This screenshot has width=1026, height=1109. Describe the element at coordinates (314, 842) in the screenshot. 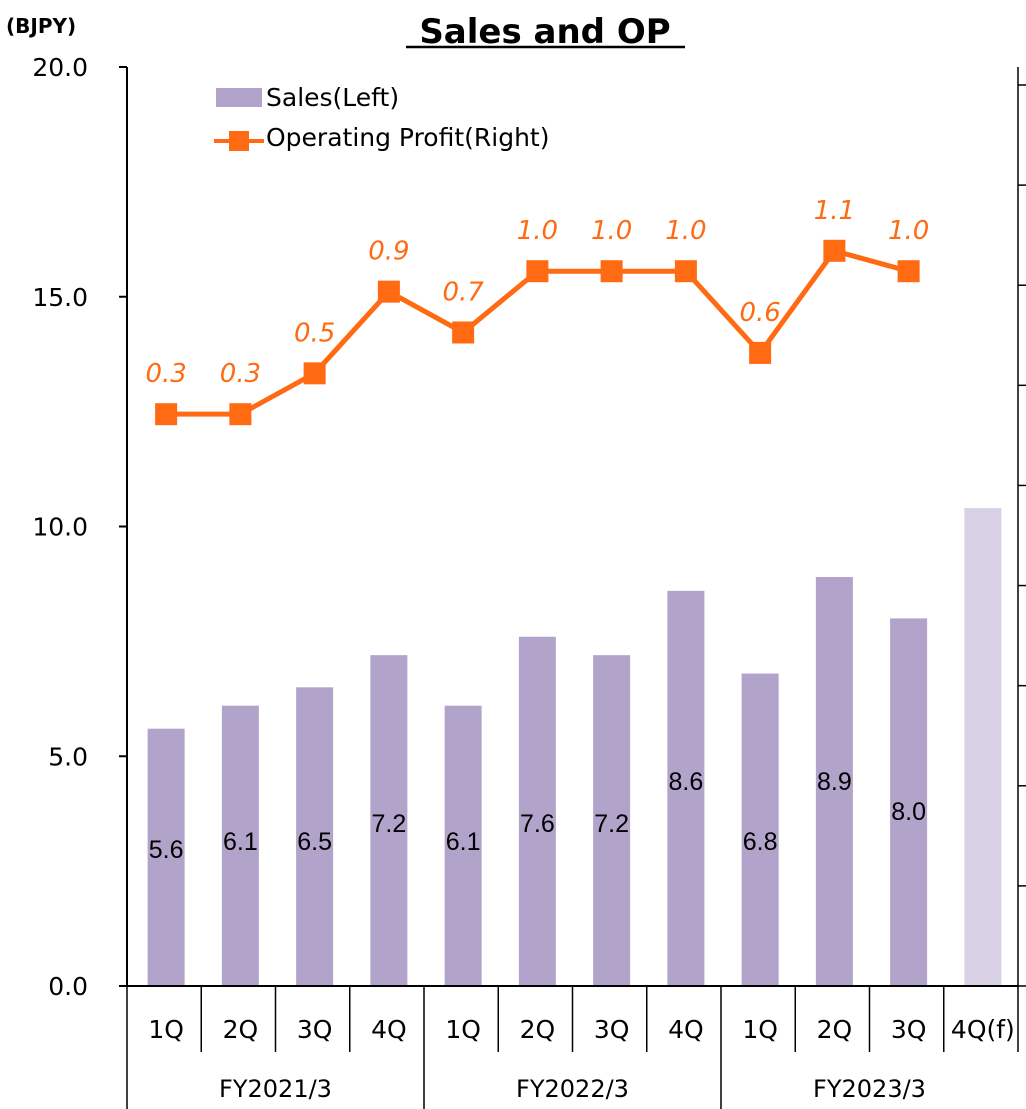

I see `sales-value-label: 6.5` at that location.